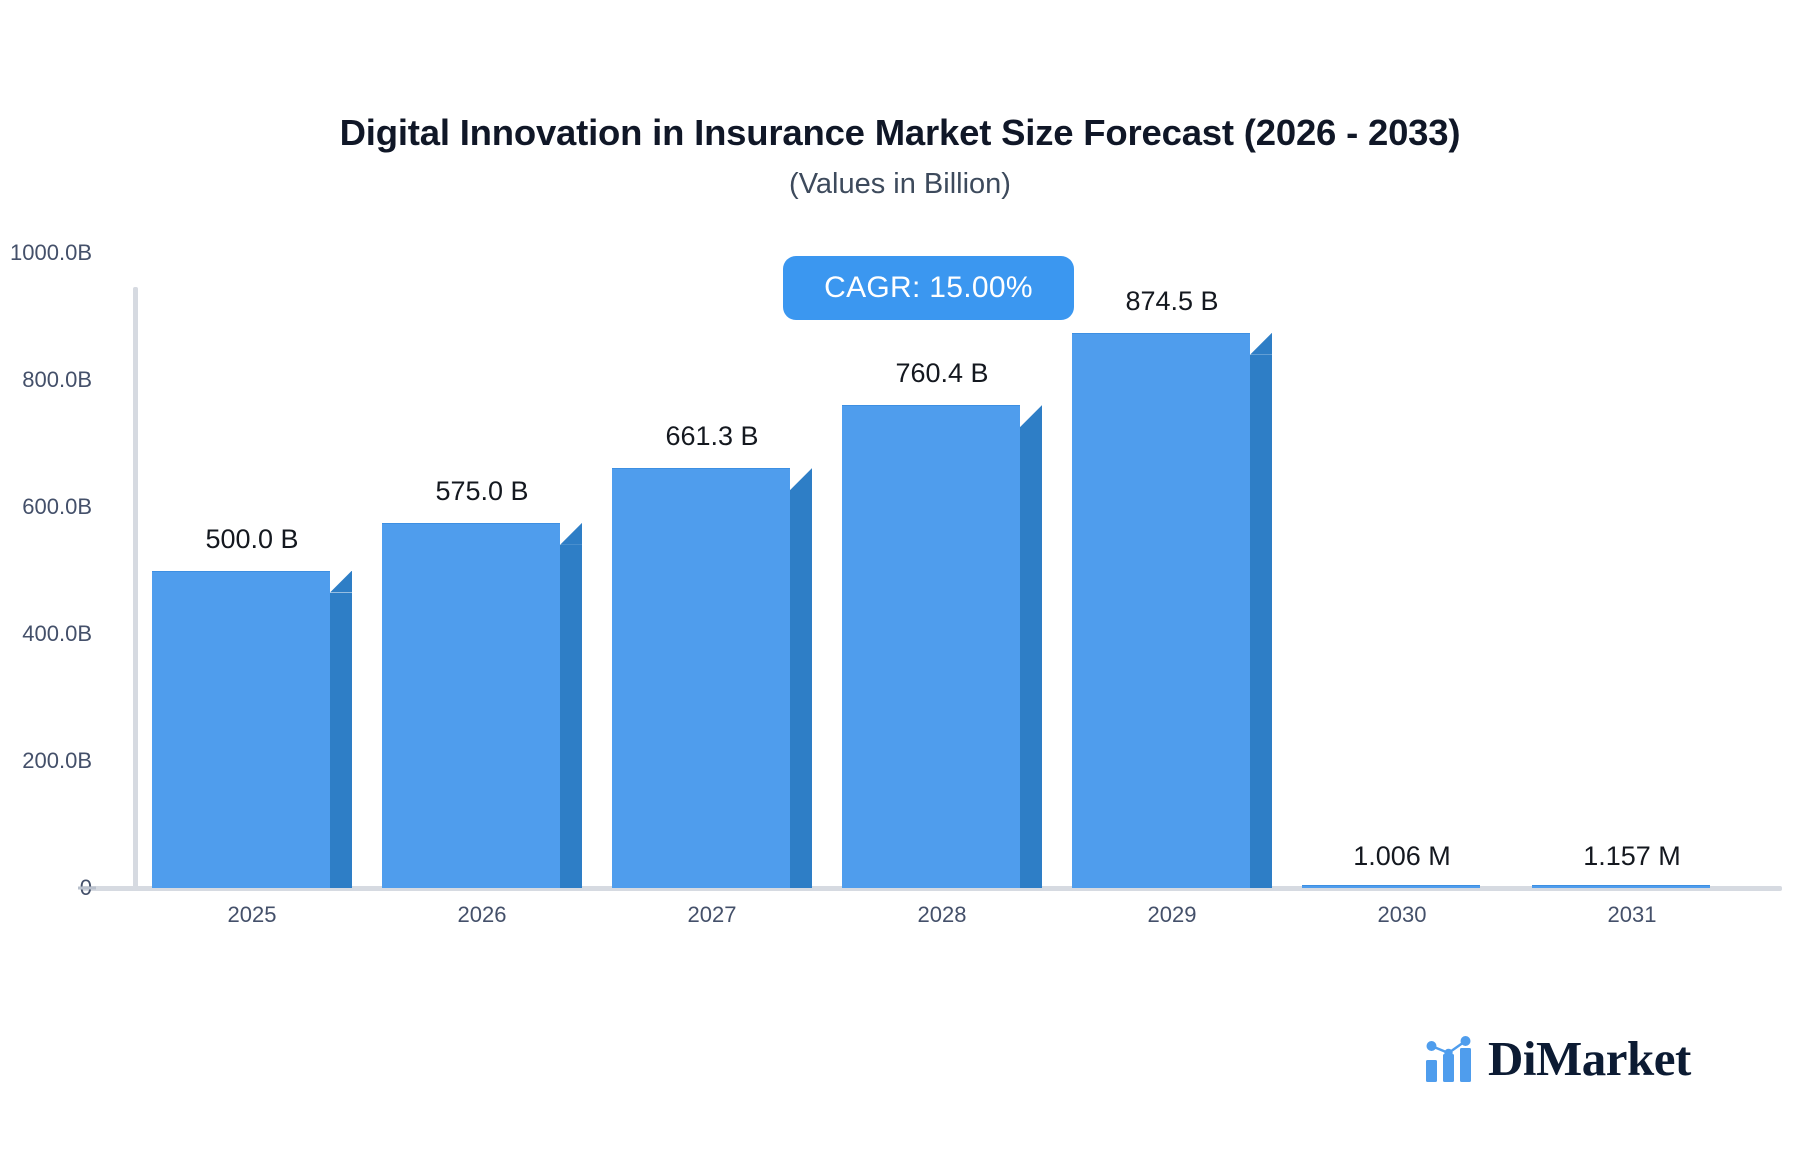 This screenshot has height=1156, width=1800. What do you see at coordinates (482, 444) in the screenshot?
I see `bar-2026` at bounding box center [482, 444].